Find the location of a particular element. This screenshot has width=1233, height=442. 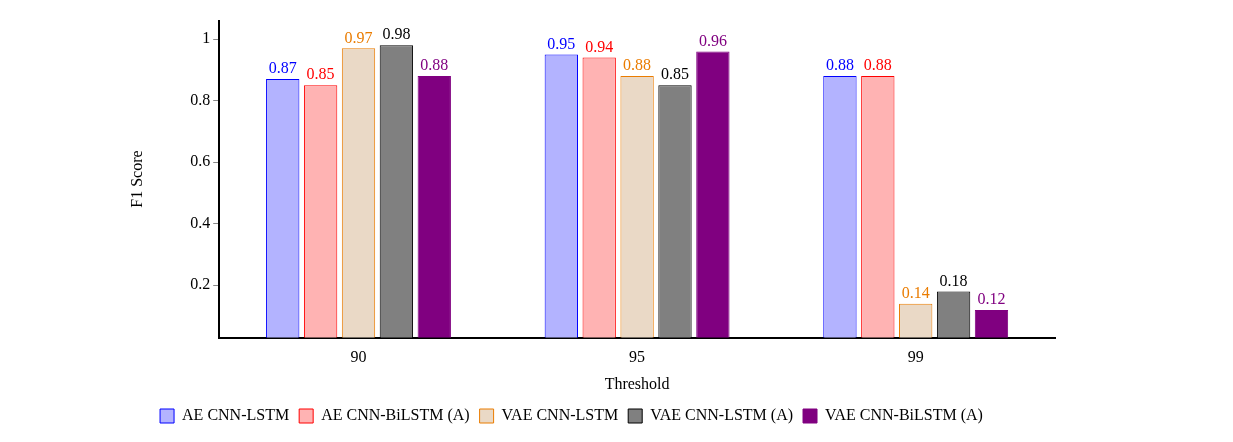

y-tick-label: 0.2 is located at coordinates (200, 284).